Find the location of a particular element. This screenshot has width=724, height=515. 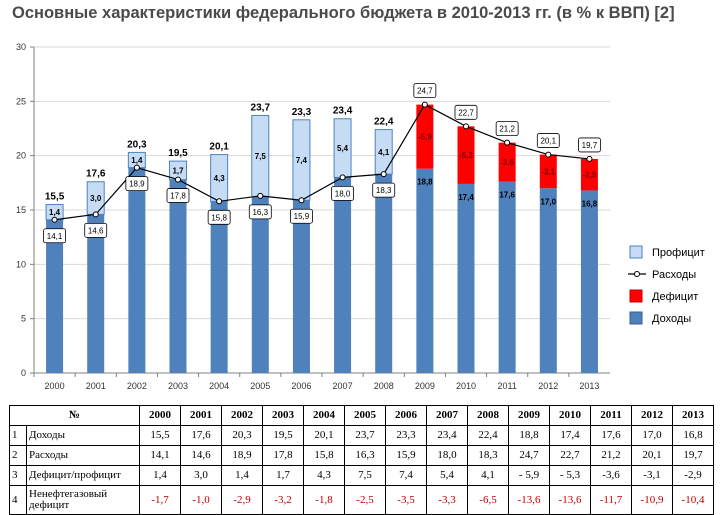

table-cell: 16,3 is located at coordinates (365, 455).